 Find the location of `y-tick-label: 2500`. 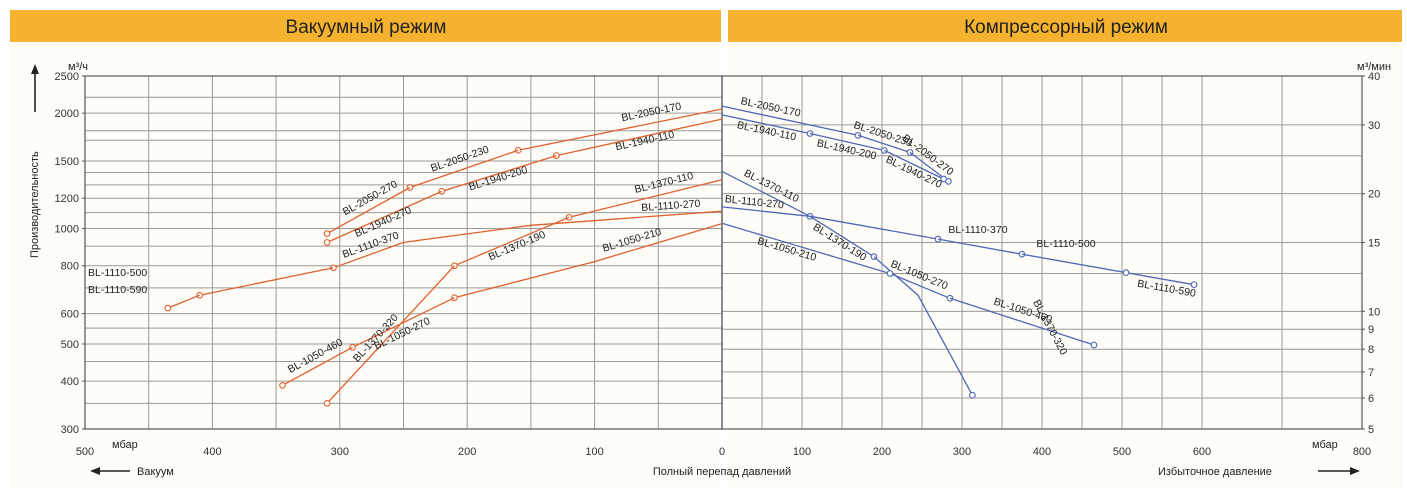

y-tick-label: 2500 is located at coordinates (67, 77).